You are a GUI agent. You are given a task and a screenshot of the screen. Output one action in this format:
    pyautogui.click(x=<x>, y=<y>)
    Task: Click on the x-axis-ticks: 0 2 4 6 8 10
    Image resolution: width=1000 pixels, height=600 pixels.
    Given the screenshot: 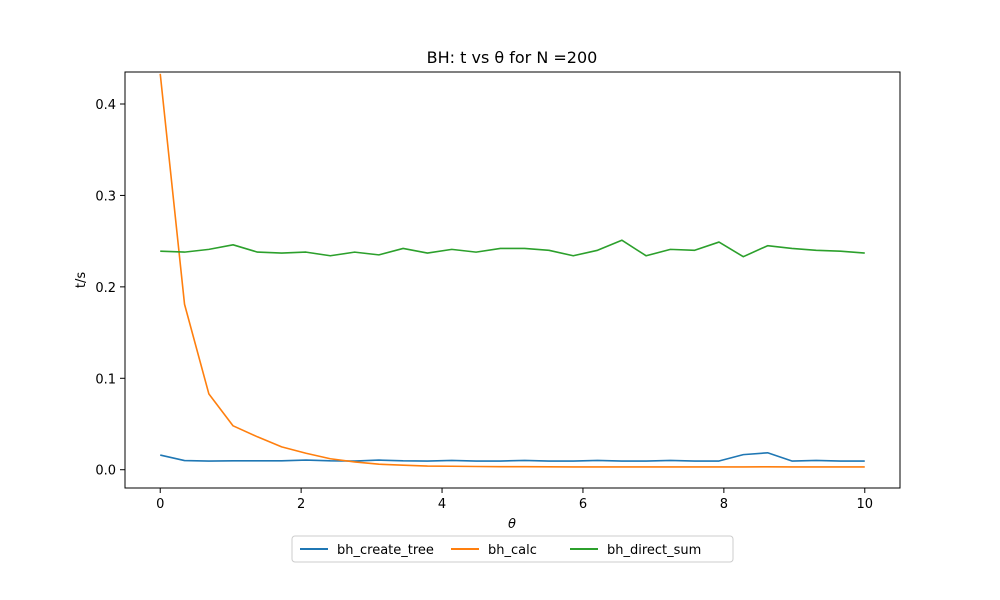 What is the action you would take?
    pyautogui.click(x=514, y=500)
    